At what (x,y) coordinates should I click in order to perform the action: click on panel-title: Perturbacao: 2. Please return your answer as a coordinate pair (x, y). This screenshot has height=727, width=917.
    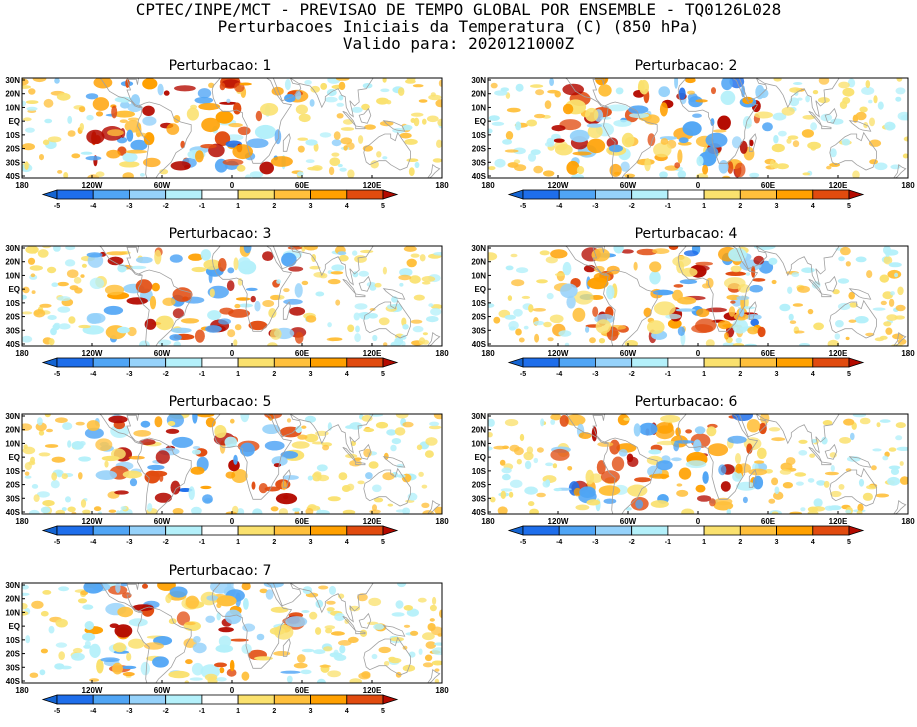
    Looking at the image, I should click on (686, 66).